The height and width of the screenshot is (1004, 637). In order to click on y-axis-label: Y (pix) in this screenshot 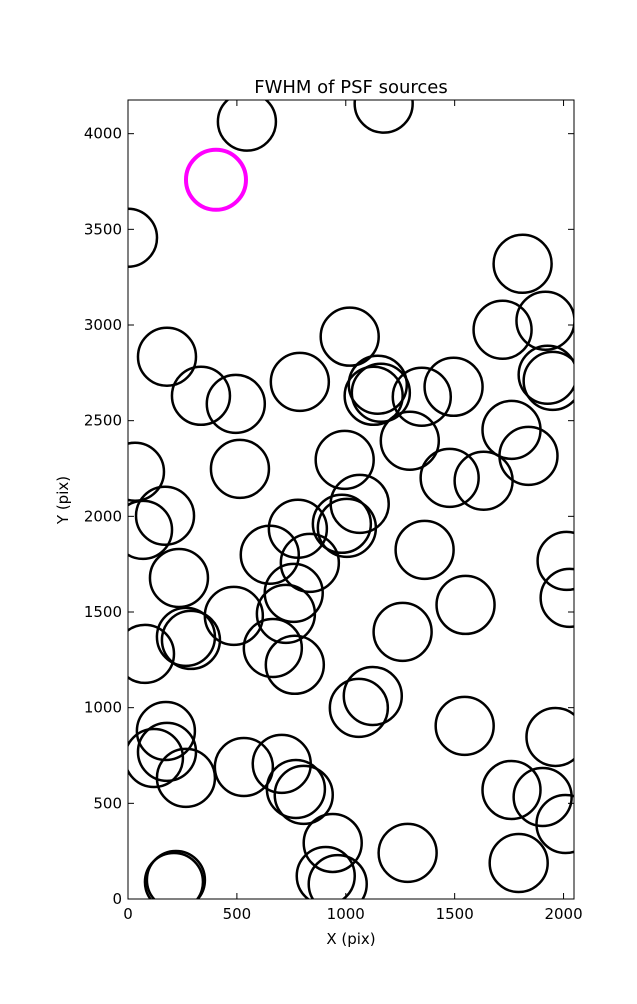, I will do `click(63, 500)`.